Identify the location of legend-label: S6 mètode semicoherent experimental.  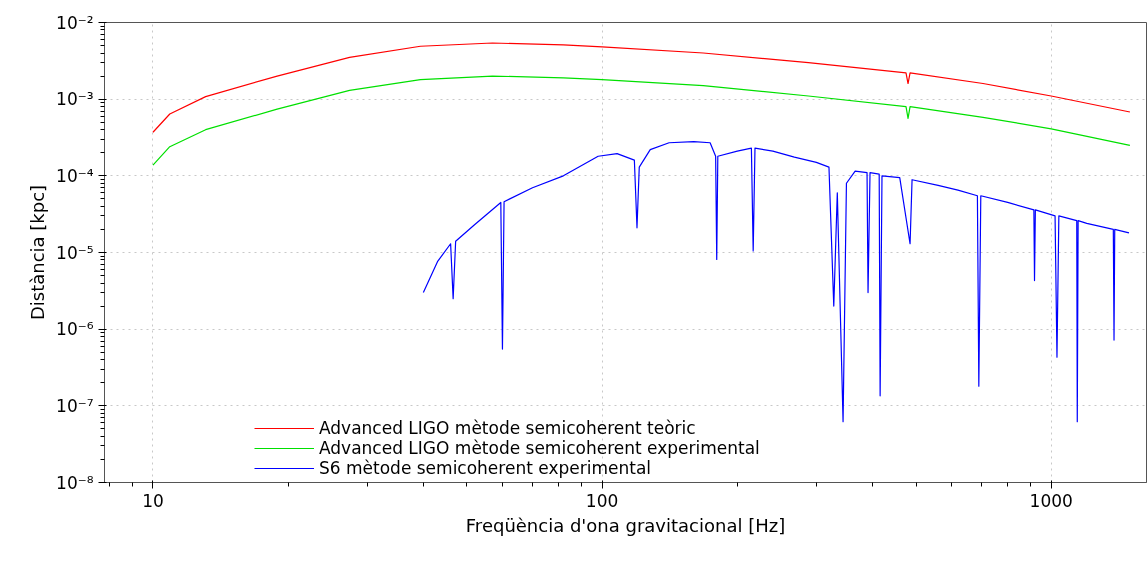
(485, 468).